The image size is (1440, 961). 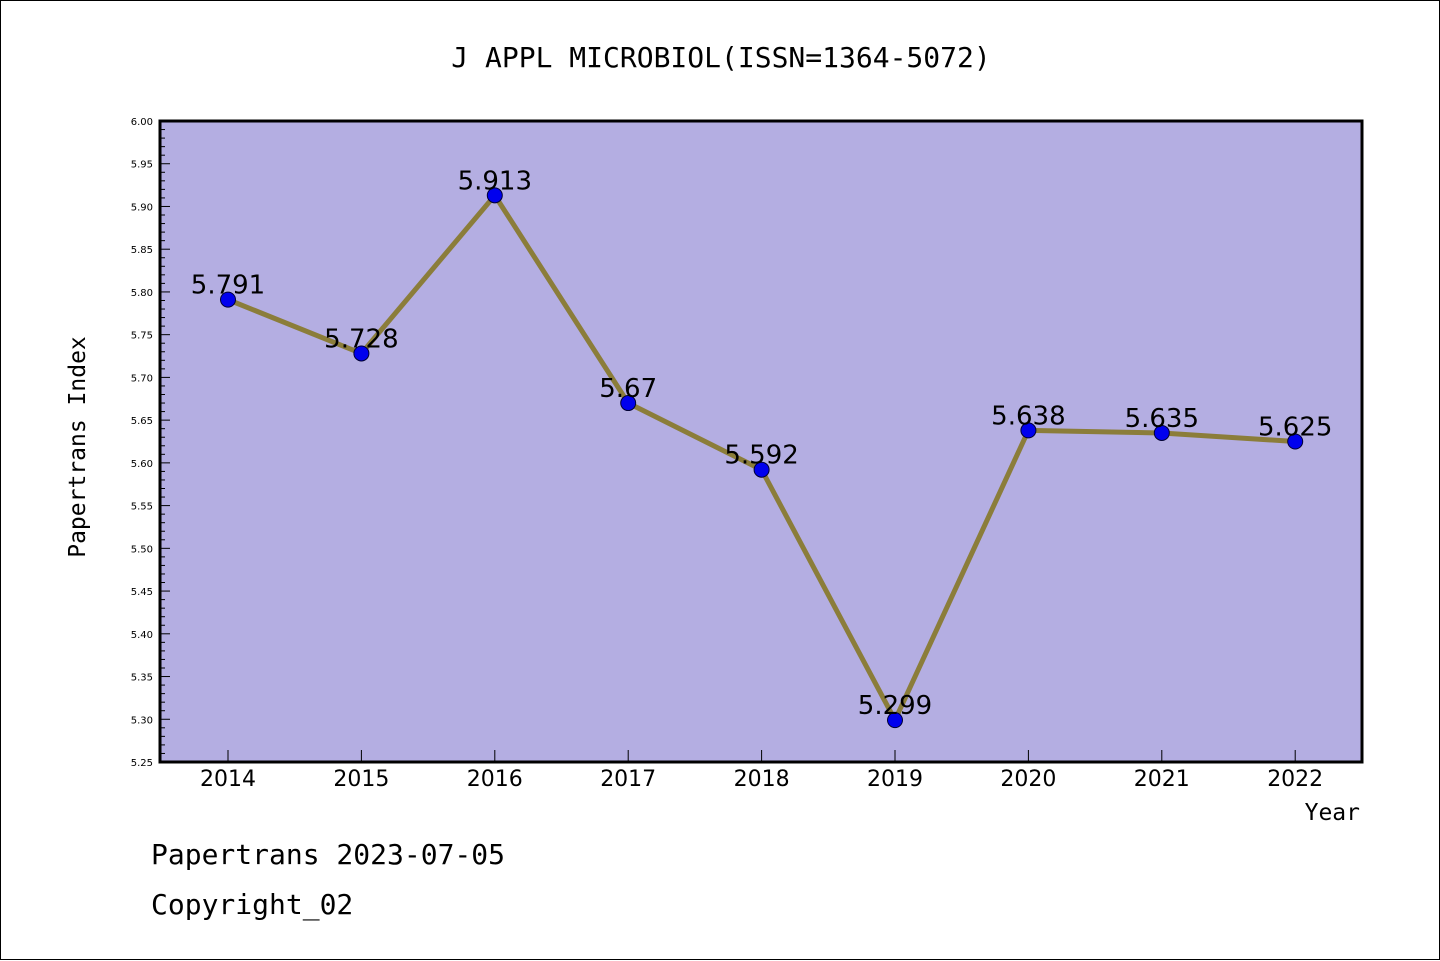 I want to click on data-point-2015, so click(x=361, y=353).